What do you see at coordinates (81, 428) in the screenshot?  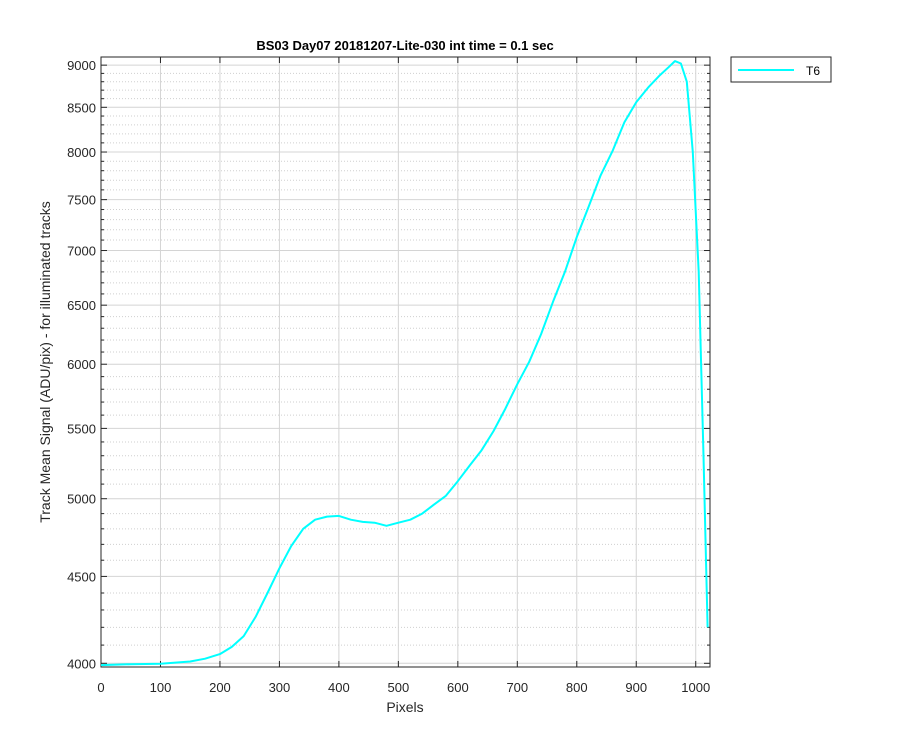 I see `y-tick-label: 5500` at bounding box center [81, 428].